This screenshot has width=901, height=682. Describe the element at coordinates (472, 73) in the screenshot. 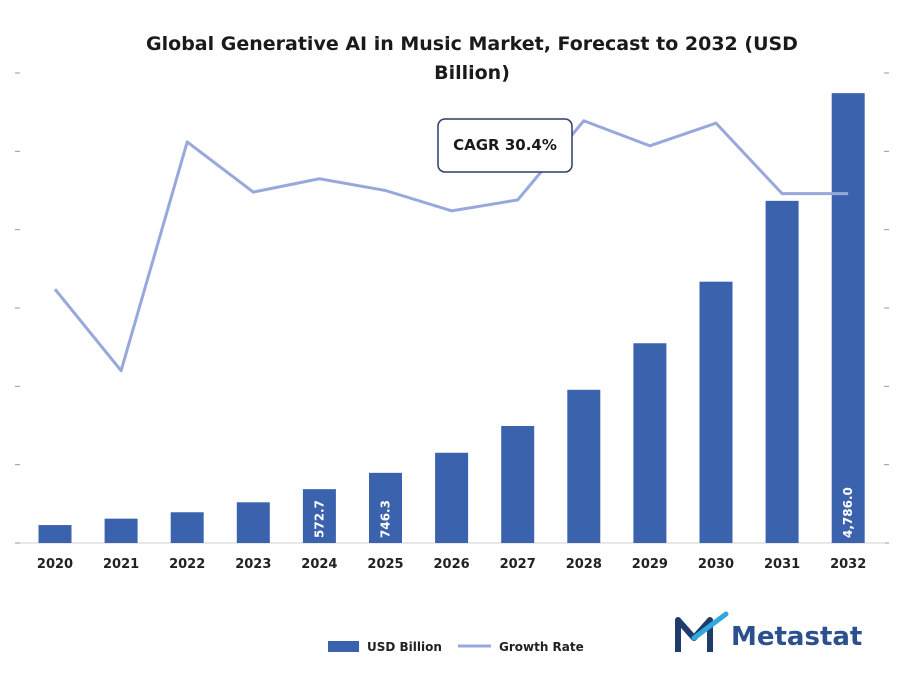

I see `chart-title-line2: Billion)` at that location.